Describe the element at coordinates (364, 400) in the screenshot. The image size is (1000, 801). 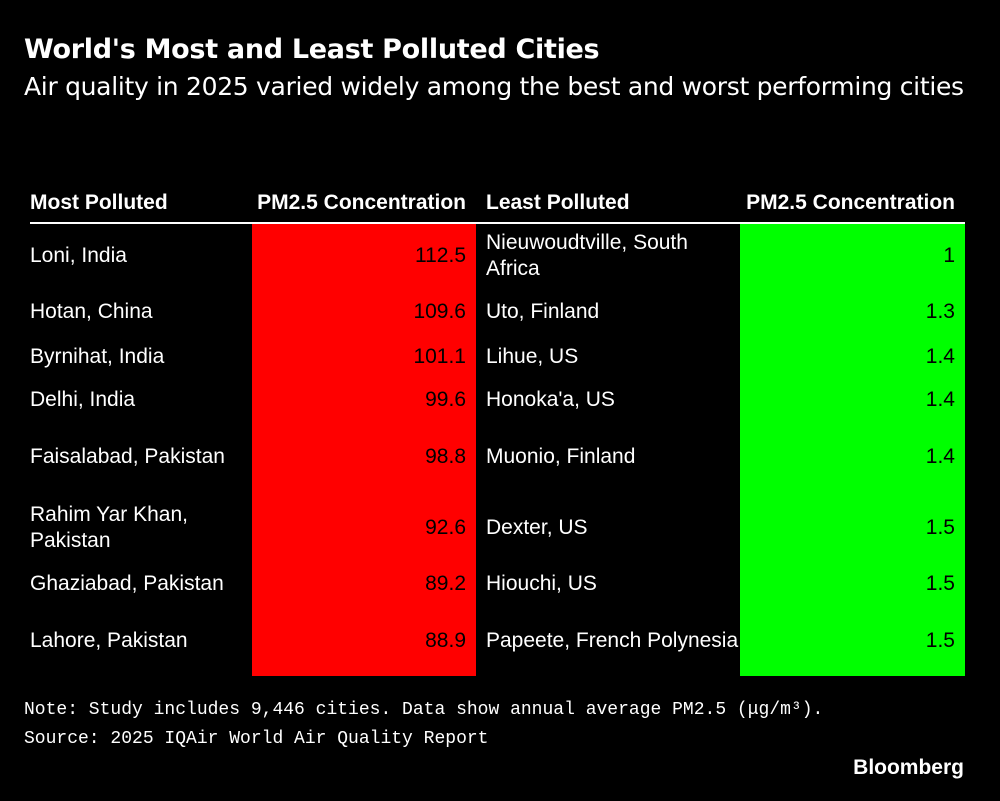
I see `value-cell: 99.6` at that location.